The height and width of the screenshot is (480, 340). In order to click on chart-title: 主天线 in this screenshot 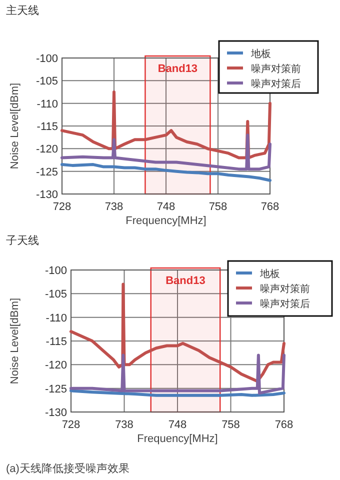, I will do `click(22, 10)`.